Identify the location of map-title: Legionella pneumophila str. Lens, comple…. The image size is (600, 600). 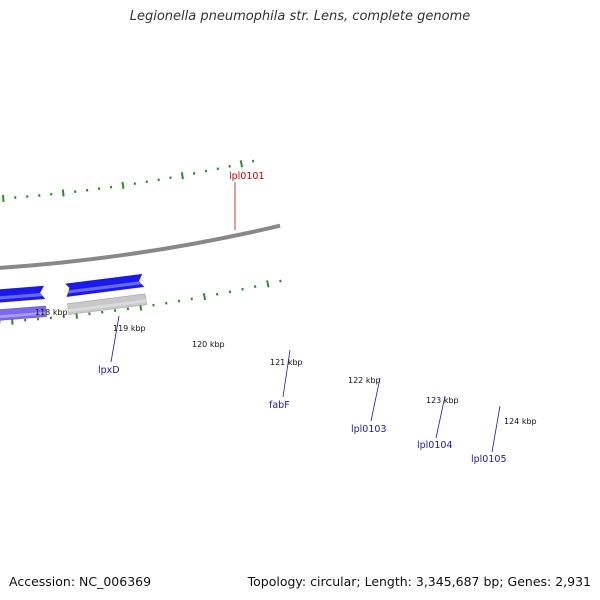
(300, 16).